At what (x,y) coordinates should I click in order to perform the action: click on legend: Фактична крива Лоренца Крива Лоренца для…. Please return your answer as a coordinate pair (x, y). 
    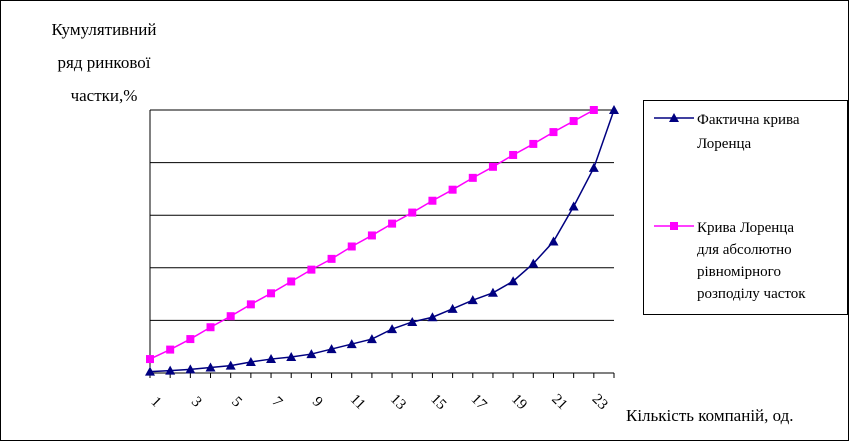
    Looking at the image, I should click on (745, 207).